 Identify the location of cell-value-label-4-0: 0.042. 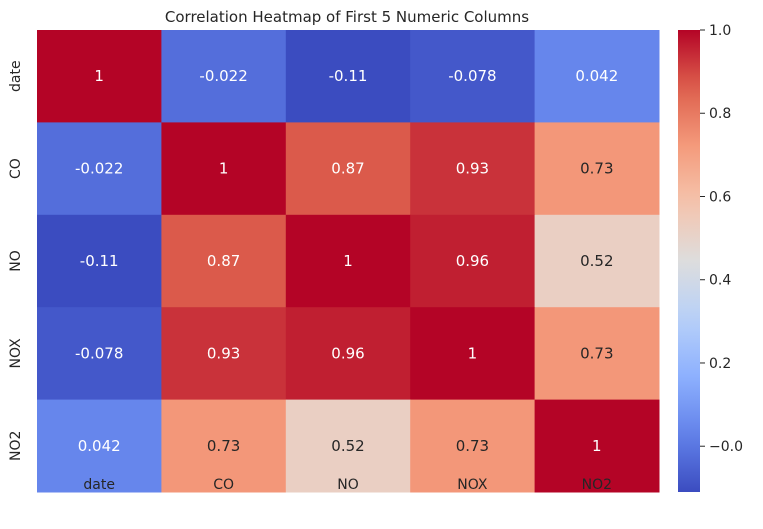
(99, 446).